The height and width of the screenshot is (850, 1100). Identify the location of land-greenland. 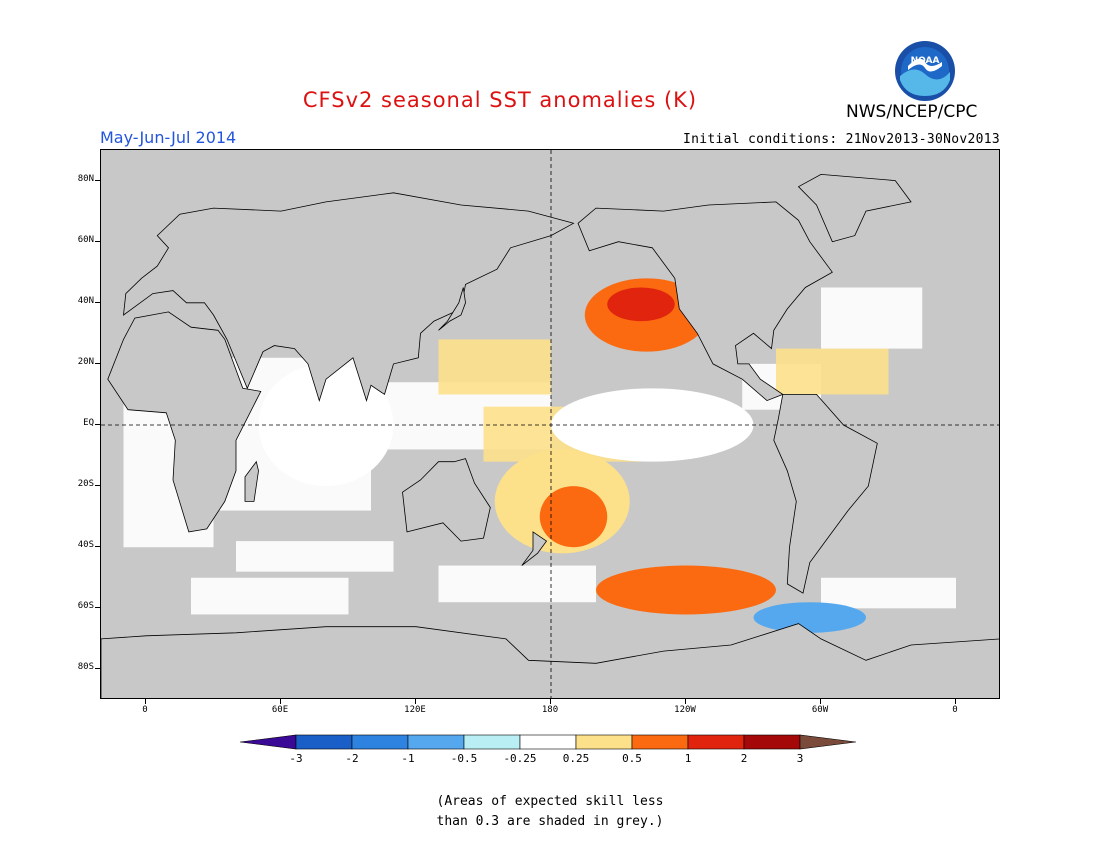
(854, 208).